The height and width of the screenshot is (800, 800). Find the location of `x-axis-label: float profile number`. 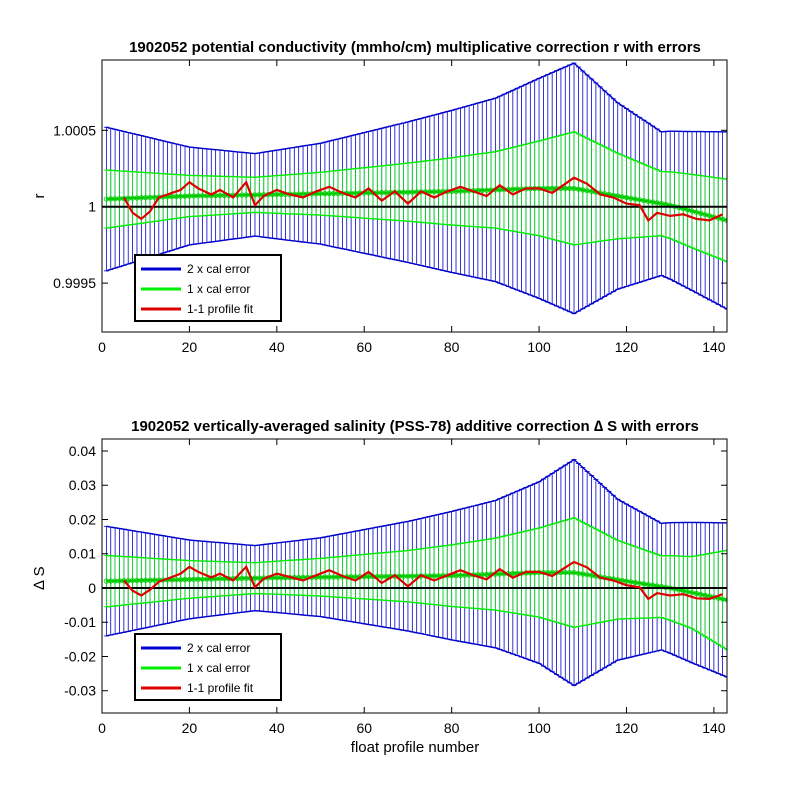

x-axis-label: float profile number is located at coordinates (415, 747).